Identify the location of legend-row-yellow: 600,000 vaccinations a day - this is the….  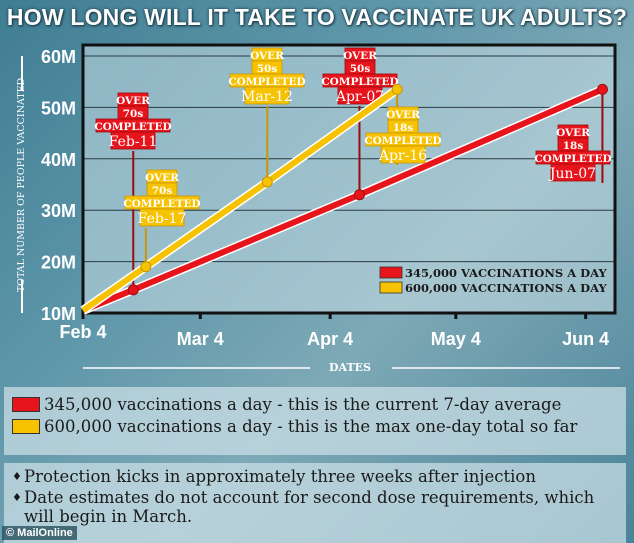
(315, 426).